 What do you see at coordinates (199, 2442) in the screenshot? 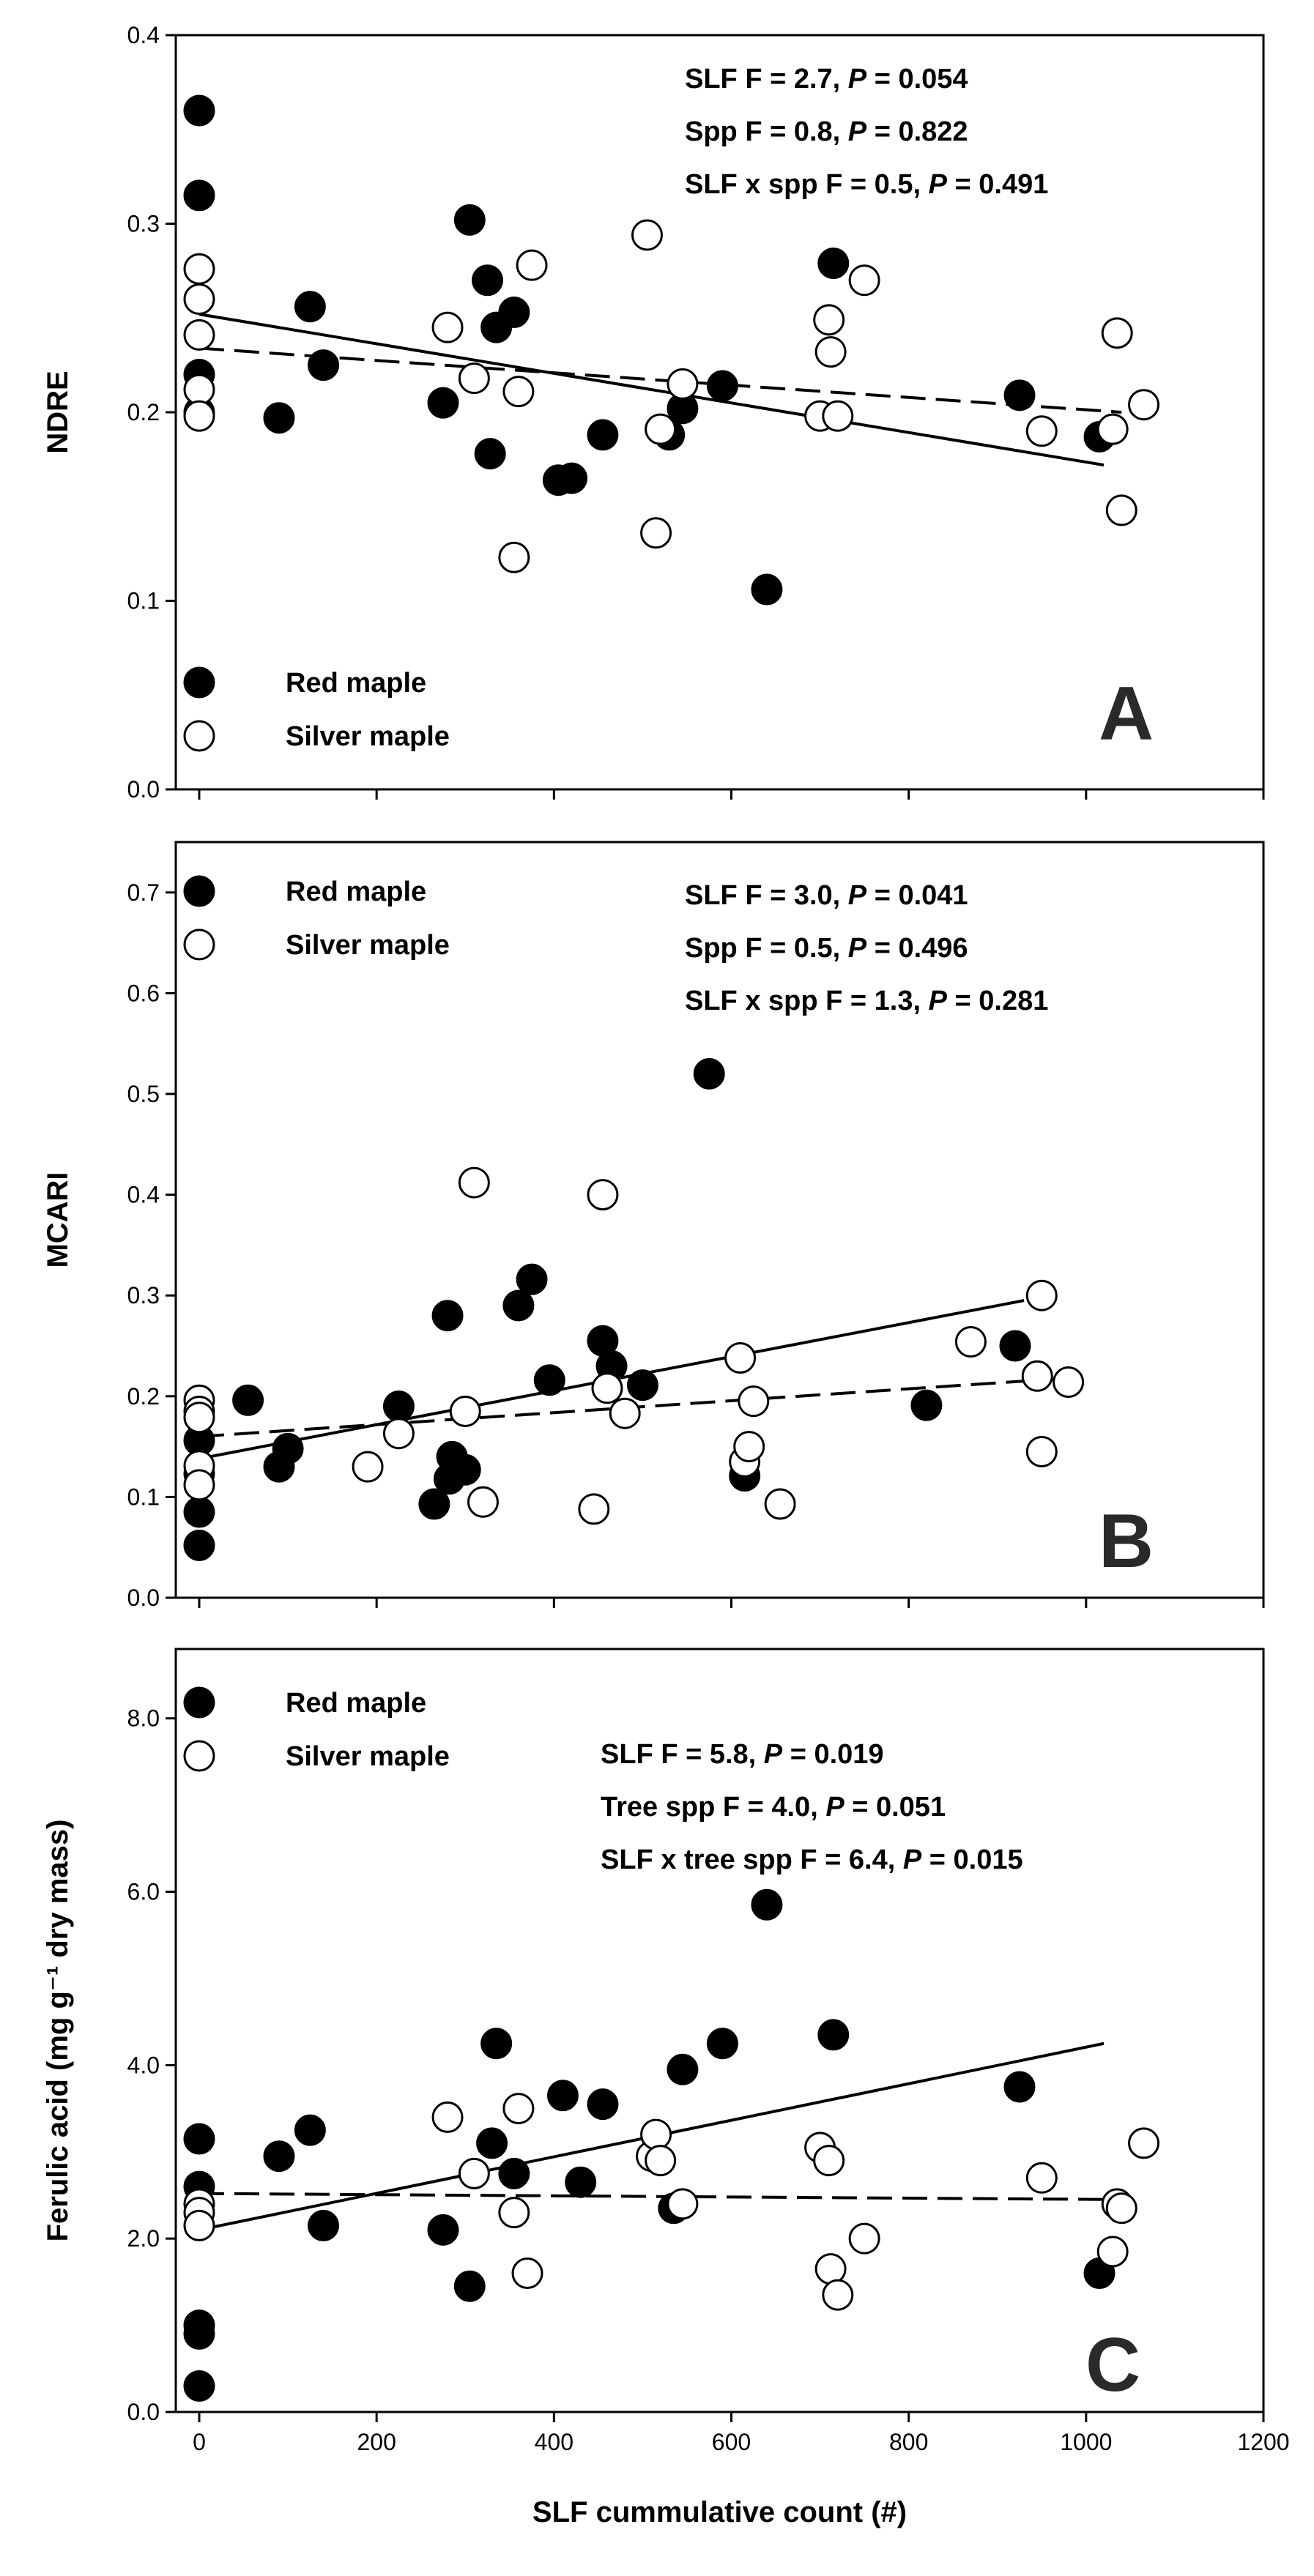
I see `x-tick-label: 0` at bounding box center [199, 2442].